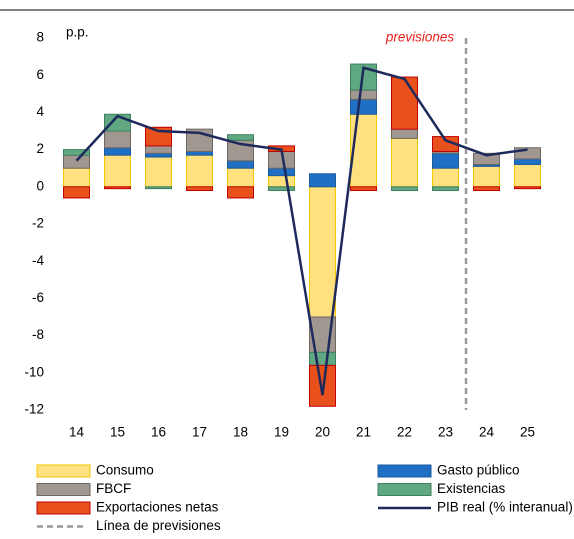 The height and width of the screenshot is (539, 574). Describe the element at coordinates (77, 432) in the screenshot. I see `x-tick-label: 14` at that location.